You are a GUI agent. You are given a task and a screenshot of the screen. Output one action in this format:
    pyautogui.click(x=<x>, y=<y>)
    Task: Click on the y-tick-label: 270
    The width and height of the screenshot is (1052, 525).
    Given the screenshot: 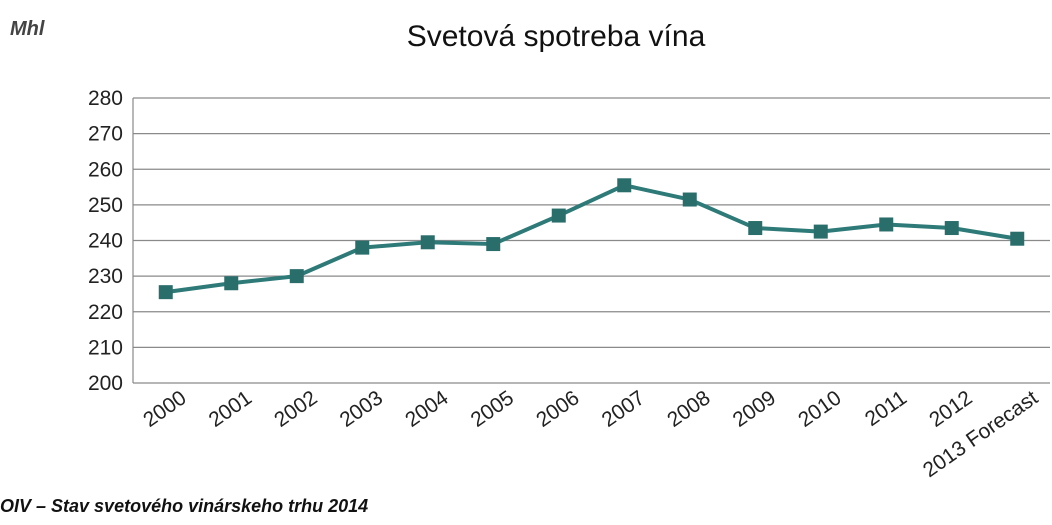 What is the action you would take?
    pyautogui.click(x=105, y=134)
    